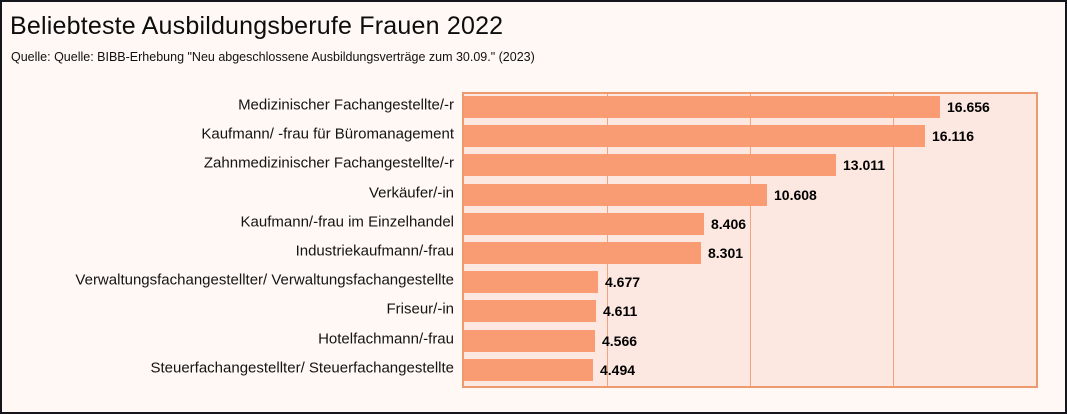 This screenshot has width=1067, height=414. What do you see at coordinates (968, 107) in the screenshot?
I see `value-label: 16.656` at bounding box center [968, 107].